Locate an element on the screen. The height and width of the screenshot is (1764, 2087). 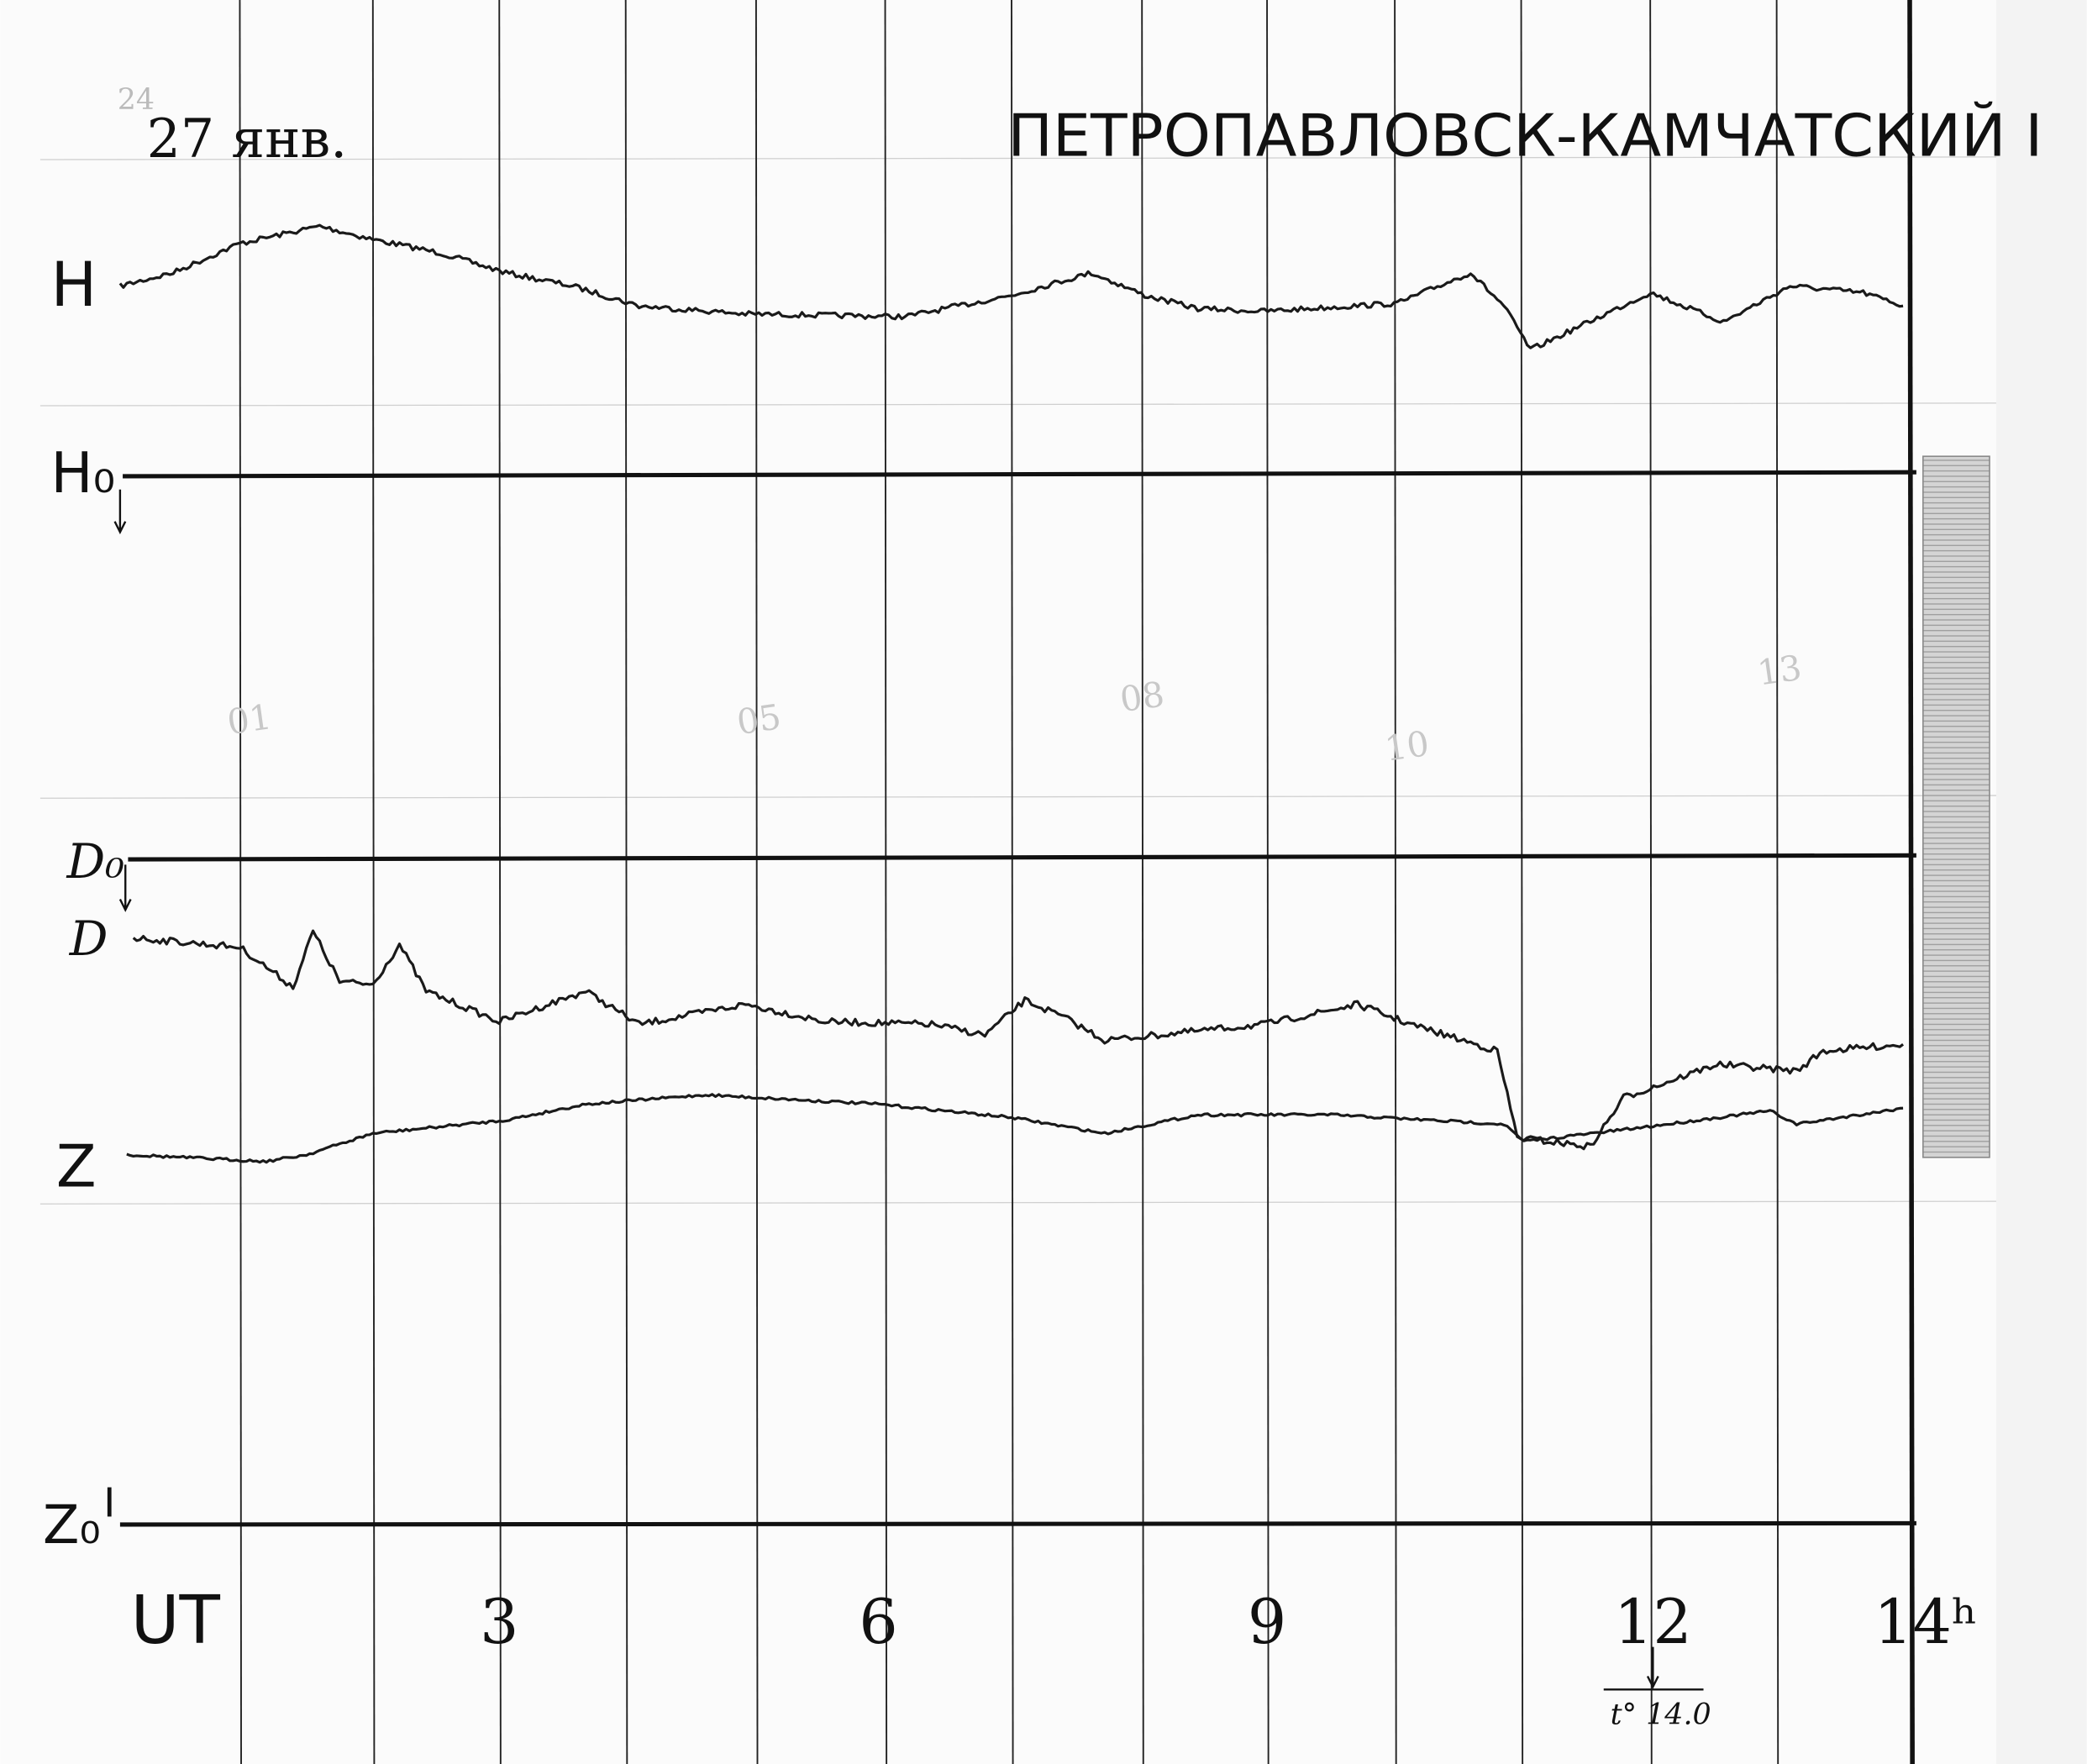
pencil-mark: 05 is located at coordinates (759, 719).